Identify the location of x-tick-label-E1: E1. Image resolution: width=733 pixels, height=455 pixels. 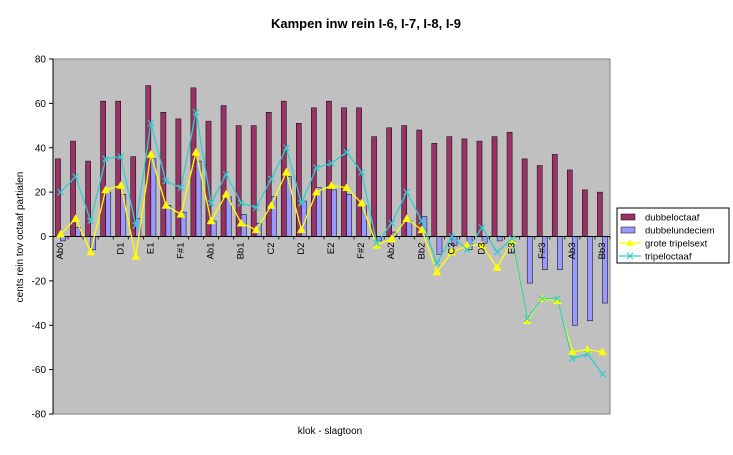
(150, 249).